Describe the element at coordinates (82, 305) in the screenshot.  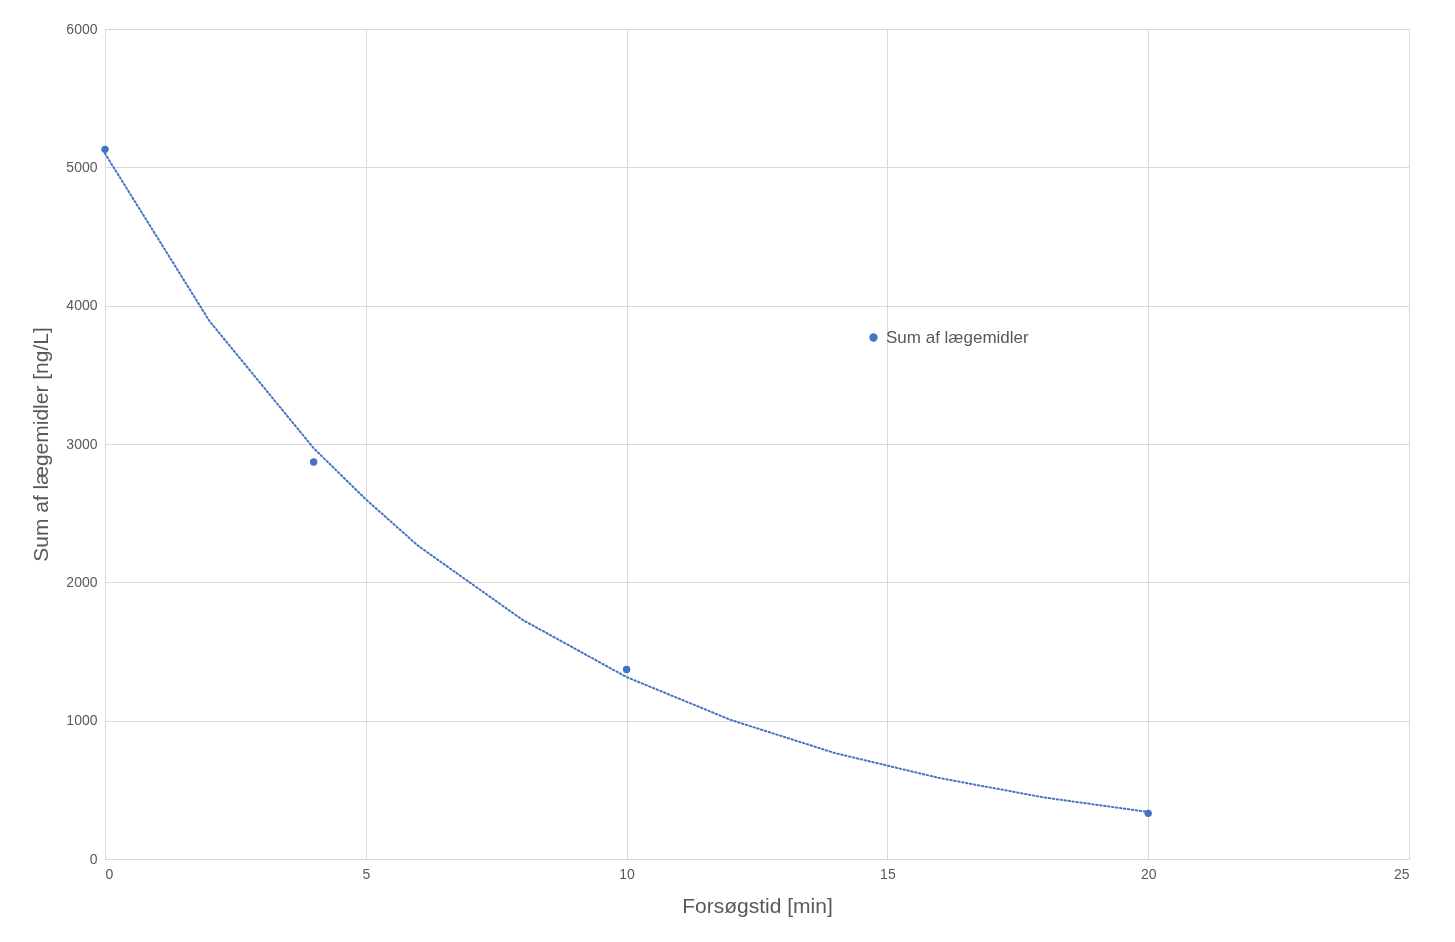
I see `y-tick-label: 4000` at that location.